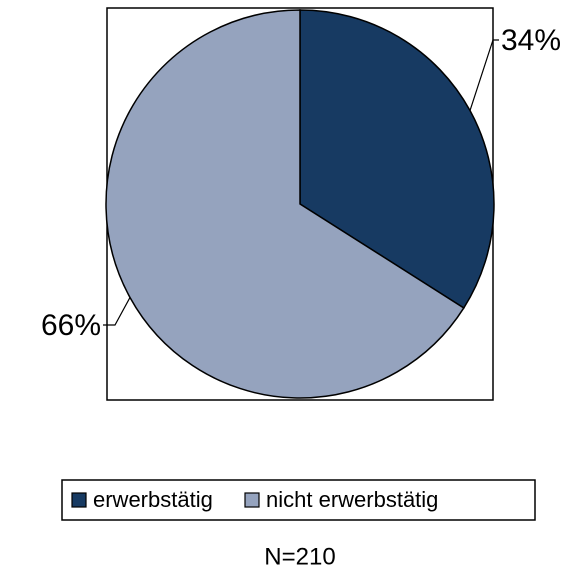  I want to click on legend-label: erwerbstätig, so click(153, 499).